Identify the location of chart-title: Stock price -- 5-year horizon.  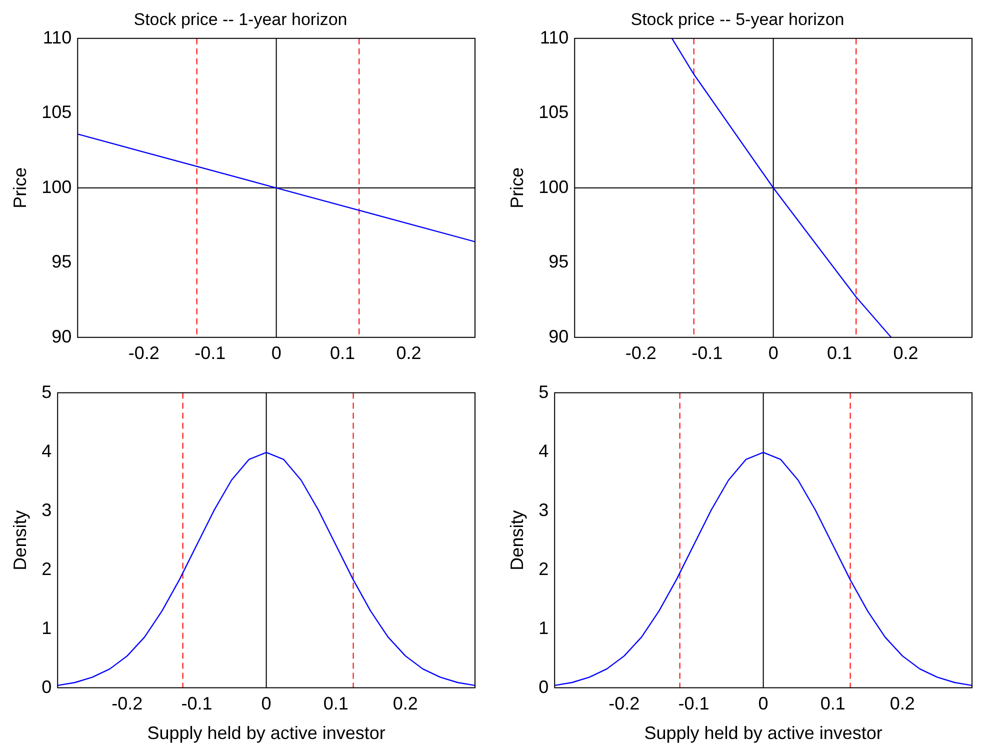
(737, 19).